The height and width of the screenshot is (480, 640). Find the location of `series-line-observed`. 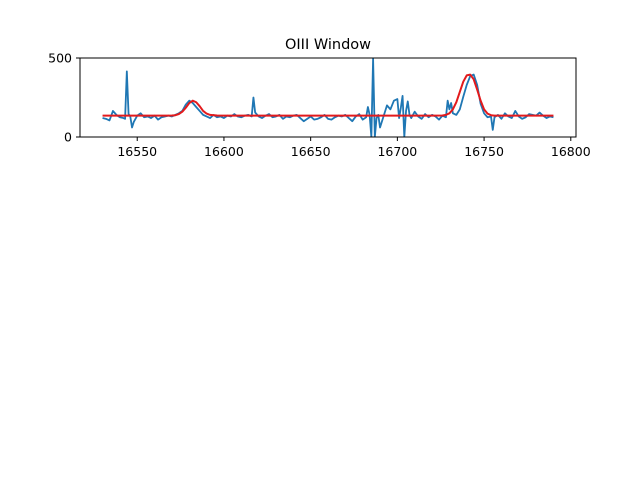

series-line-observed is located at coordinates (328, 97).